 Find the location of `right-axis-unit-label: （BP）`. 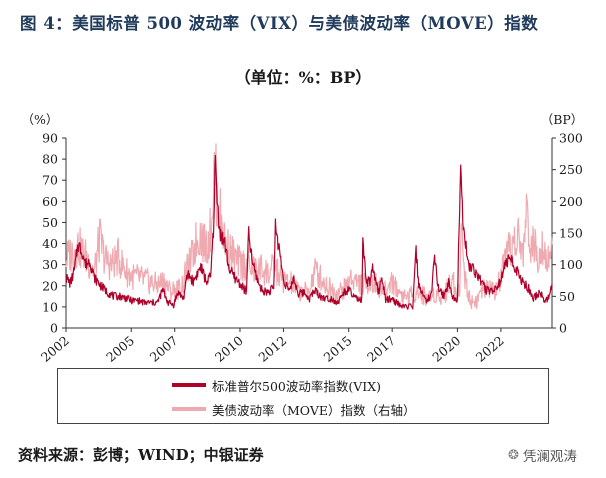

right-axis-unit-label: （BP） is located at coordinates (562, 119).